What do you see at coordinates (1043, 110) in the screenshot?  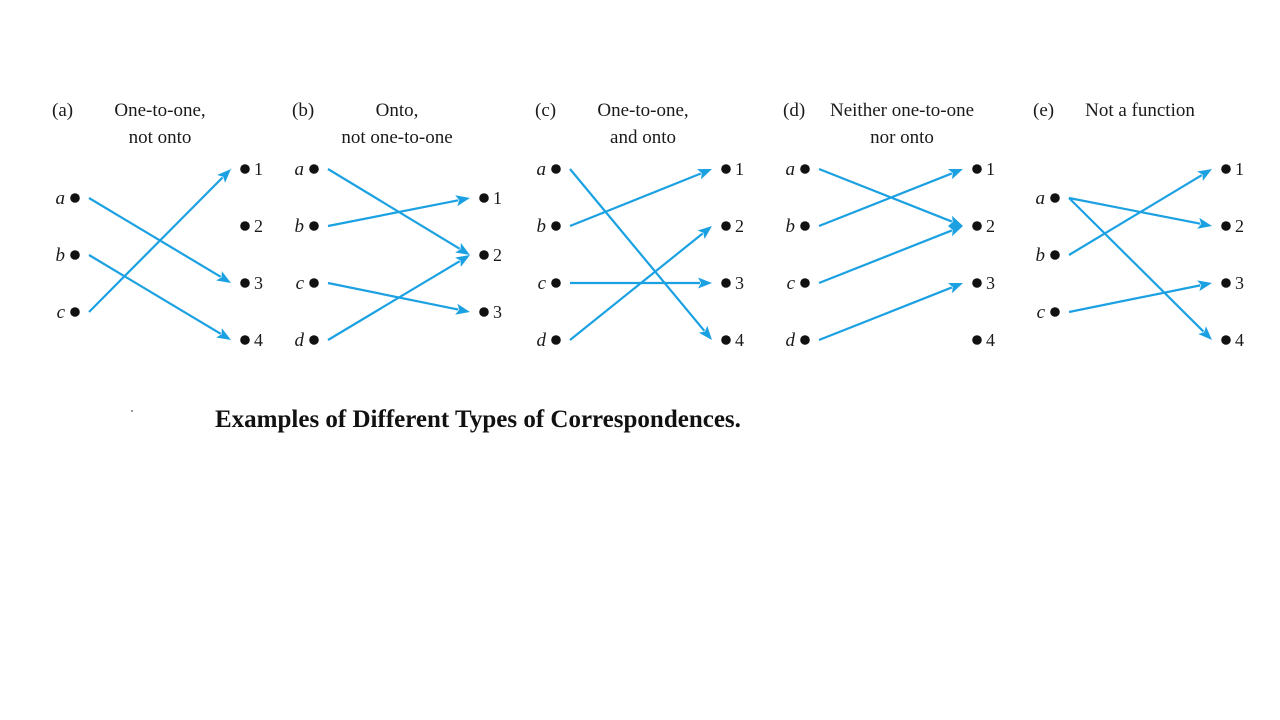 I see `panel-tag: (e)` at bounding box center [1043, 110].